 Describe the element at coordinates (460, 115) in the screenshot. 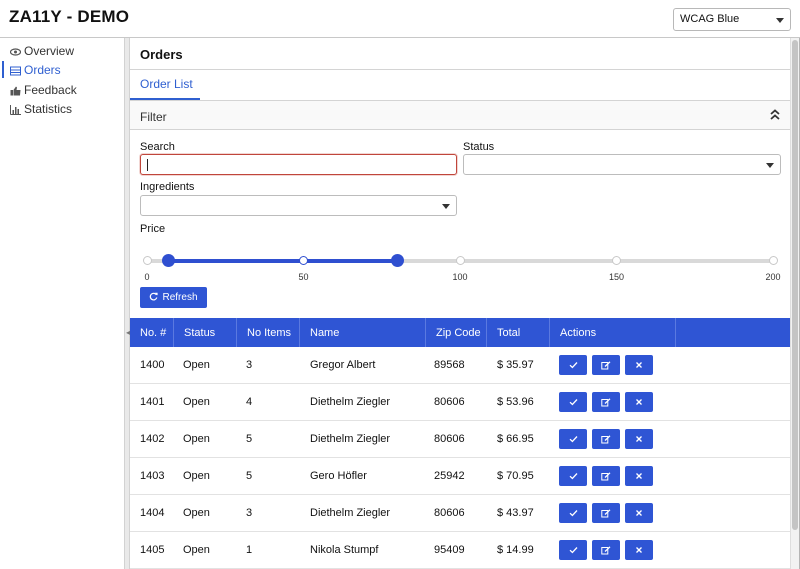

I see `filter-panel-header: Filter` at that location.